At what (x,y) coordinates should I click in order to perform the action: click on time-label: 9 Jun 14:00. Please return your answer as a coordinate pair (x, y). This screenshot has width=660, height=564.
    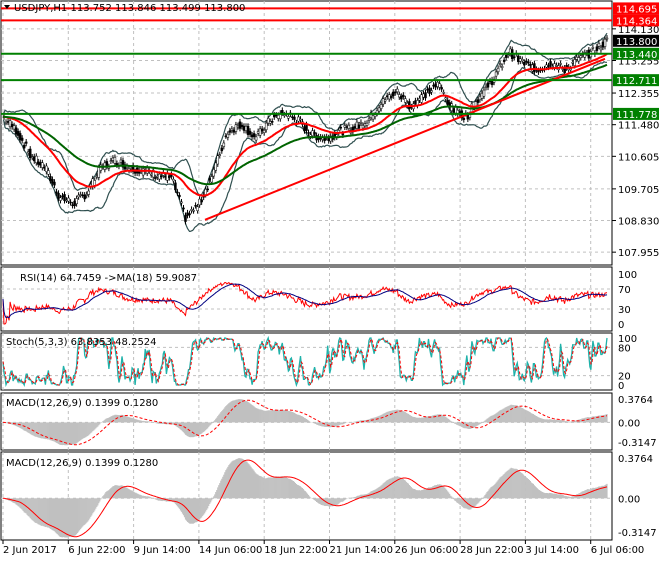
    Looking at the image, I should click on (162, 550).